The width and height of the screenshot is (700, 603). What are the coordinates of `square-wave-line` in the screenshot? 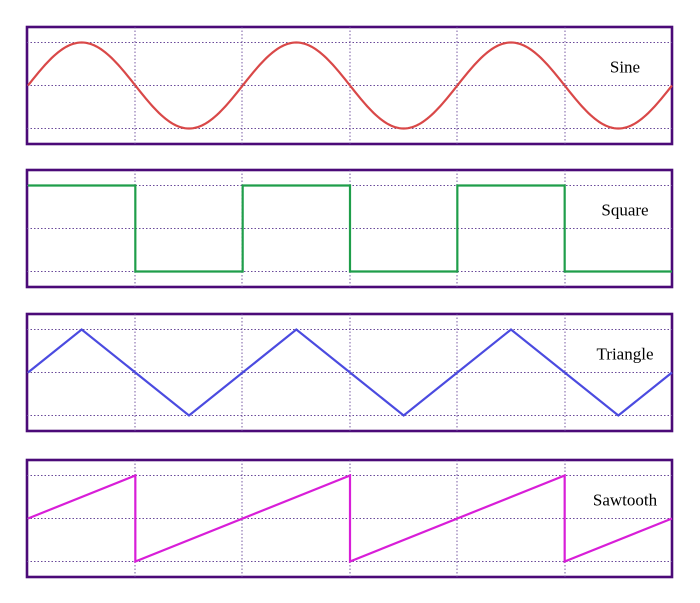 It's located at (350, 228).